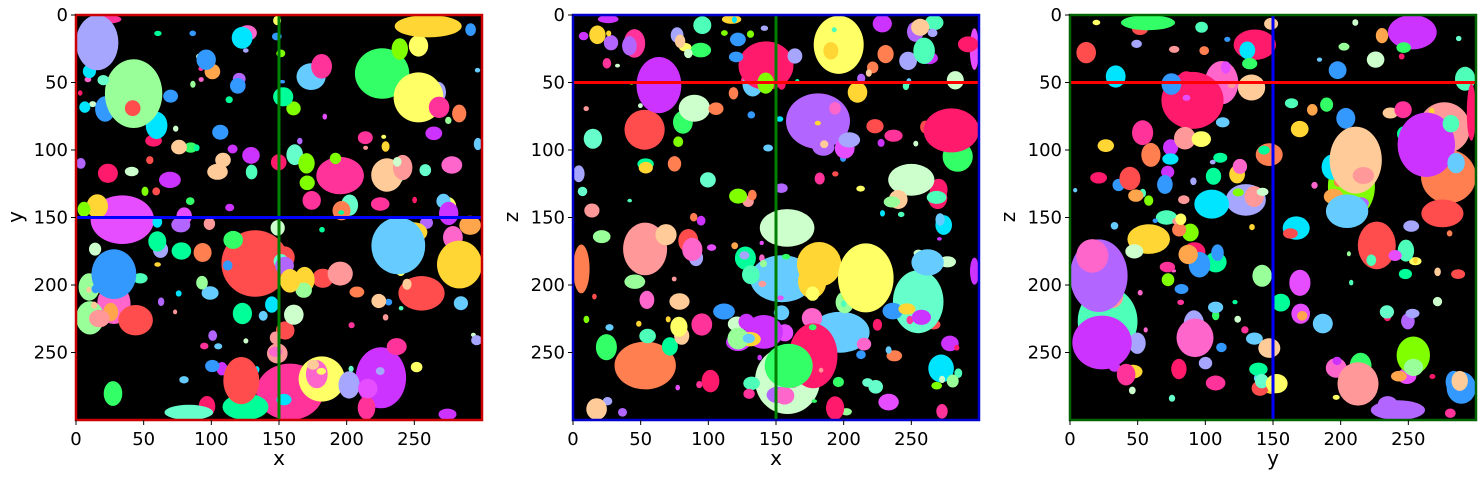  Describe the element at coordinates (279, 439) in the screenshot. I see `panel-xy-x-tick-label: 150` at that location.